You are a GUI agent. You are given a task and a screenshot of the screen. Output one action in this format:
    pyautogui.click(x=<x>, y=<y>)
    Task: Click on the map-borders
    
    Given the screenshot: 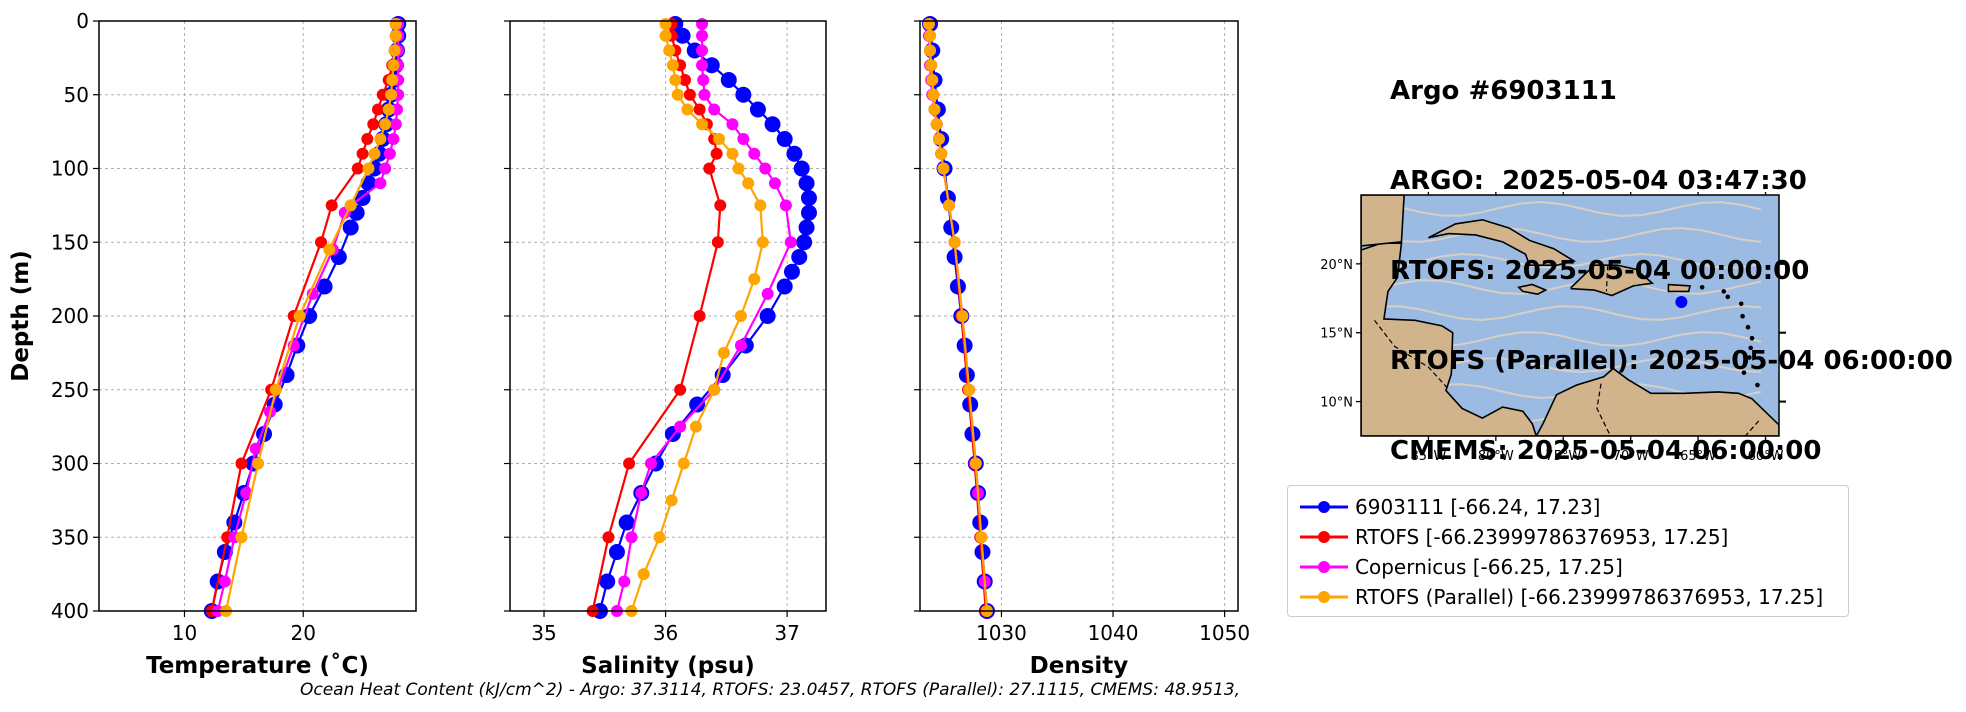 What is the action you would take?
    pyautogui.click(x=1567, y=350)
    